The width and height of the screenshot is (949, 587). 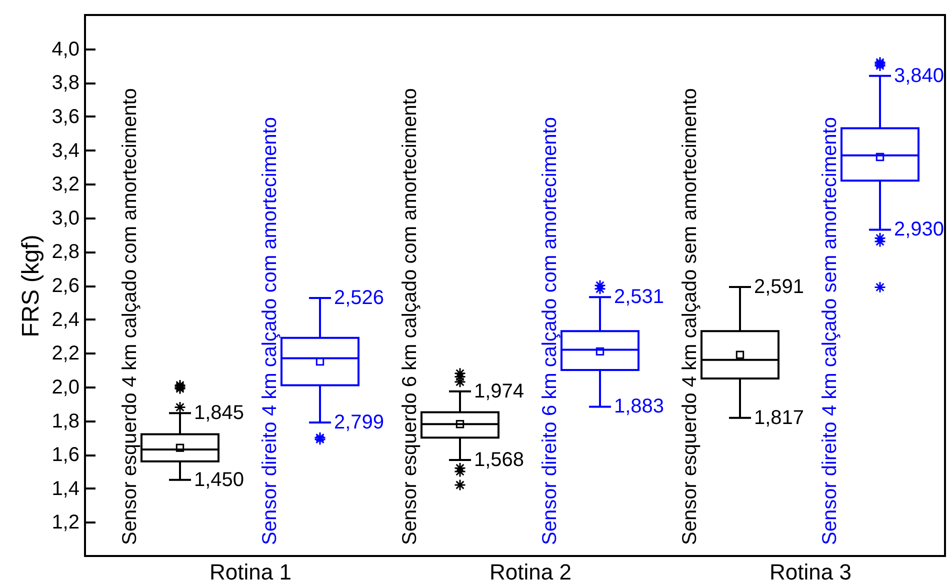 What do you see at coordinates (251, 572) in the screenshot?
I see `x-tick-label: Rotina 1` at bounding box center [251, 572].